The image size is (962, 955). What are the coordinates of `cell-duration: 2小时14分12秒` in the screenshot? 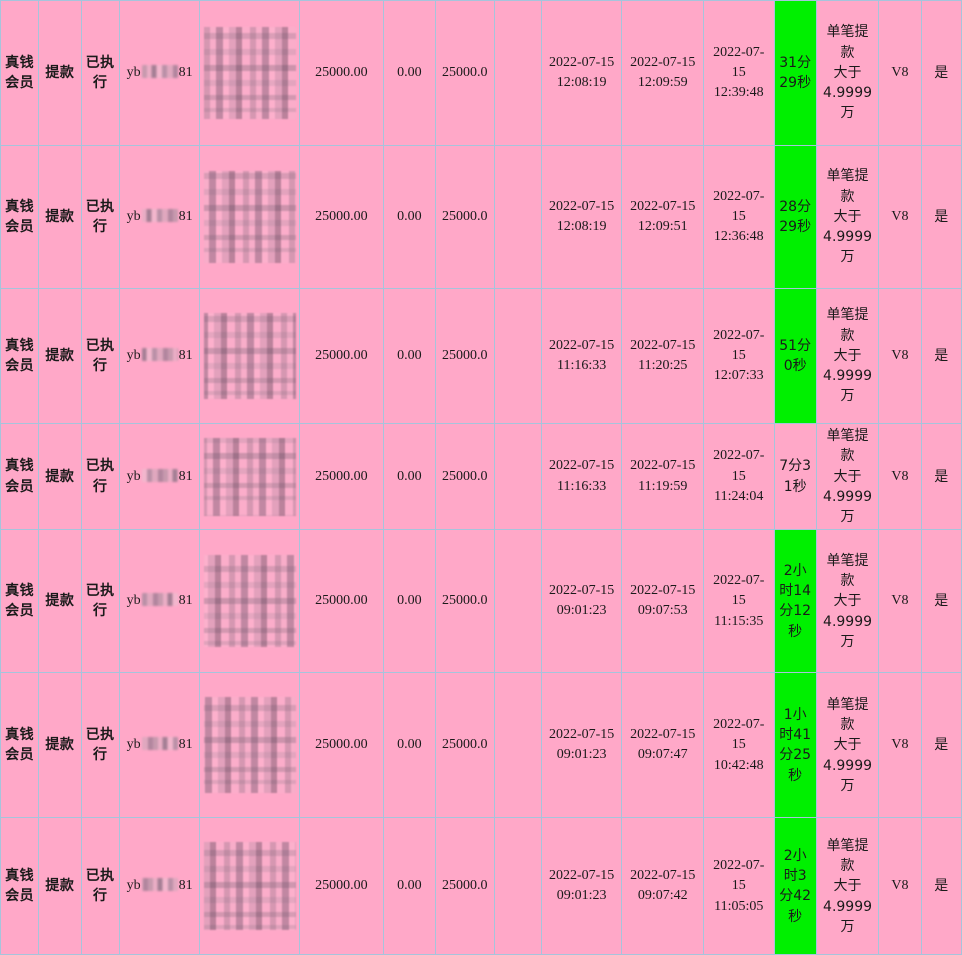 It's located at (795, 601).